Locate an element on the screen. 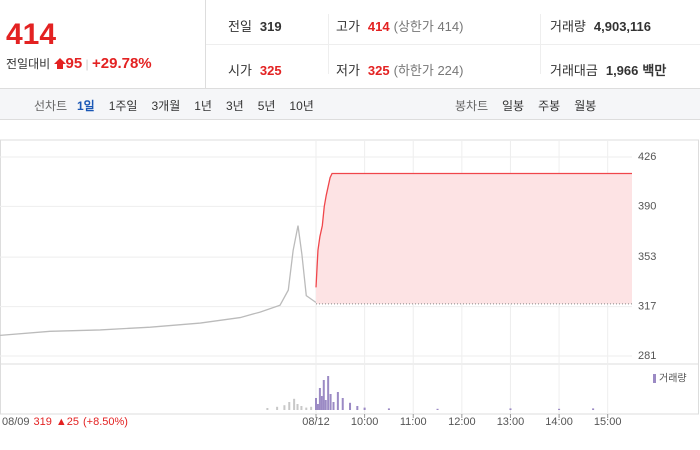  tab: 3개월 is located at coordinates (166, 106).